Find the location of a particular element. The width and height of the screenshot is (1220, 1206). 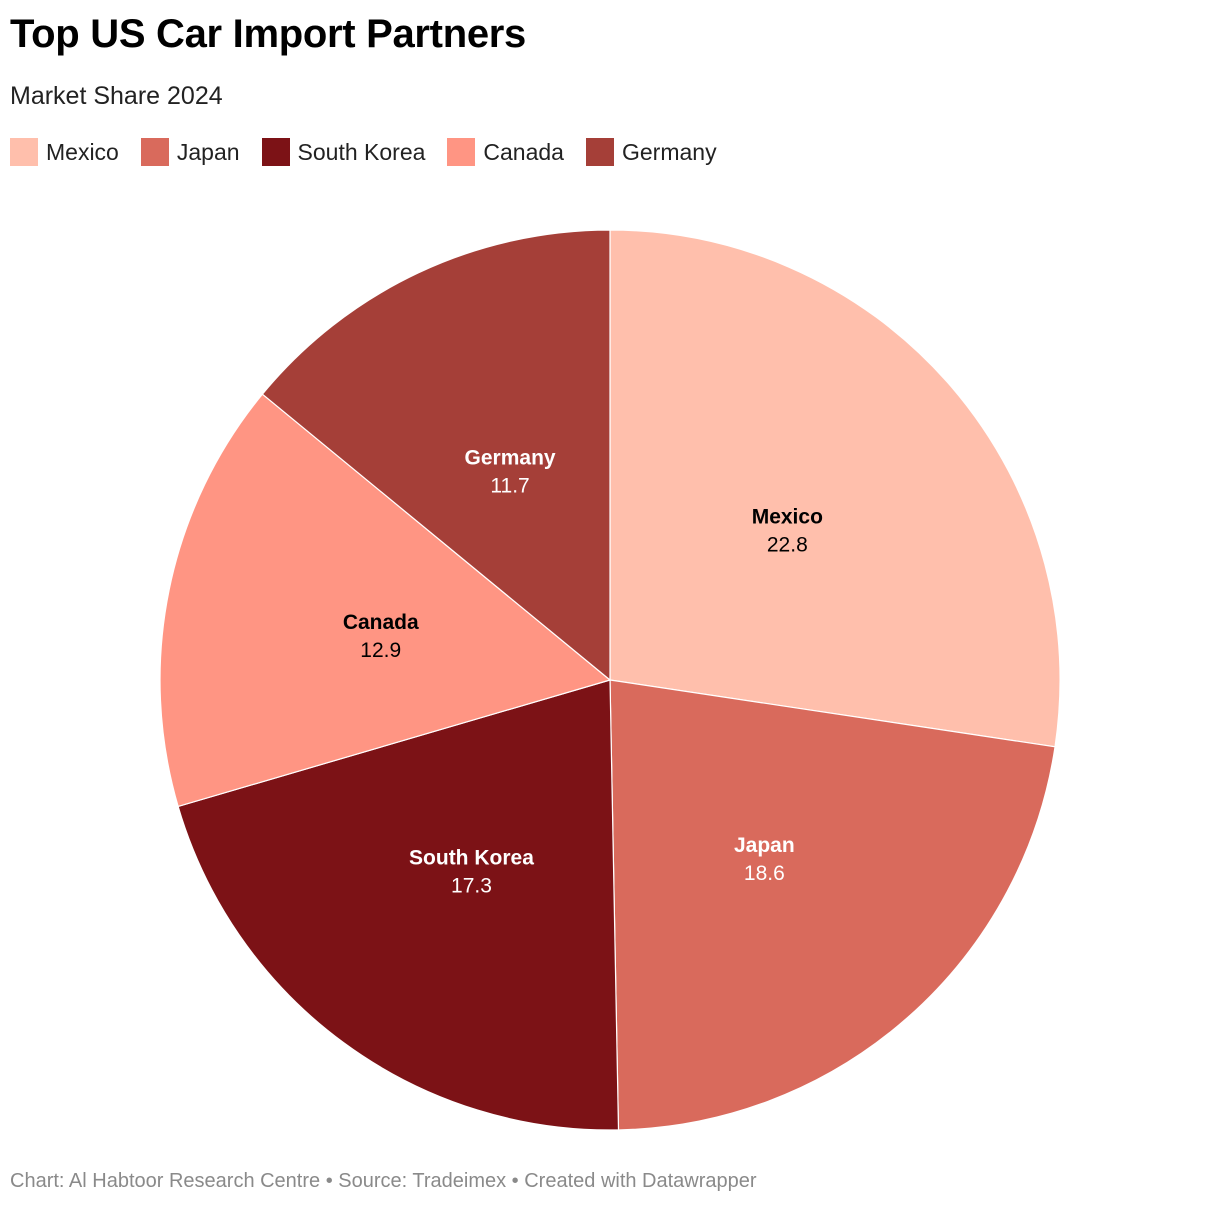

legend-item-mexico: Mexico is located at coordinates (64, 152).